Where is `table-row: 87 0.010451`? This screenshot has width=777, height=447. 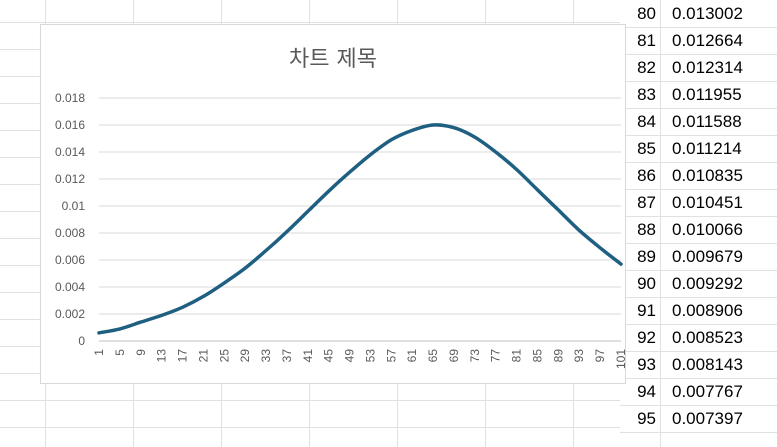
table-row: 87 0.010451 is located at coordinates (698, 203).